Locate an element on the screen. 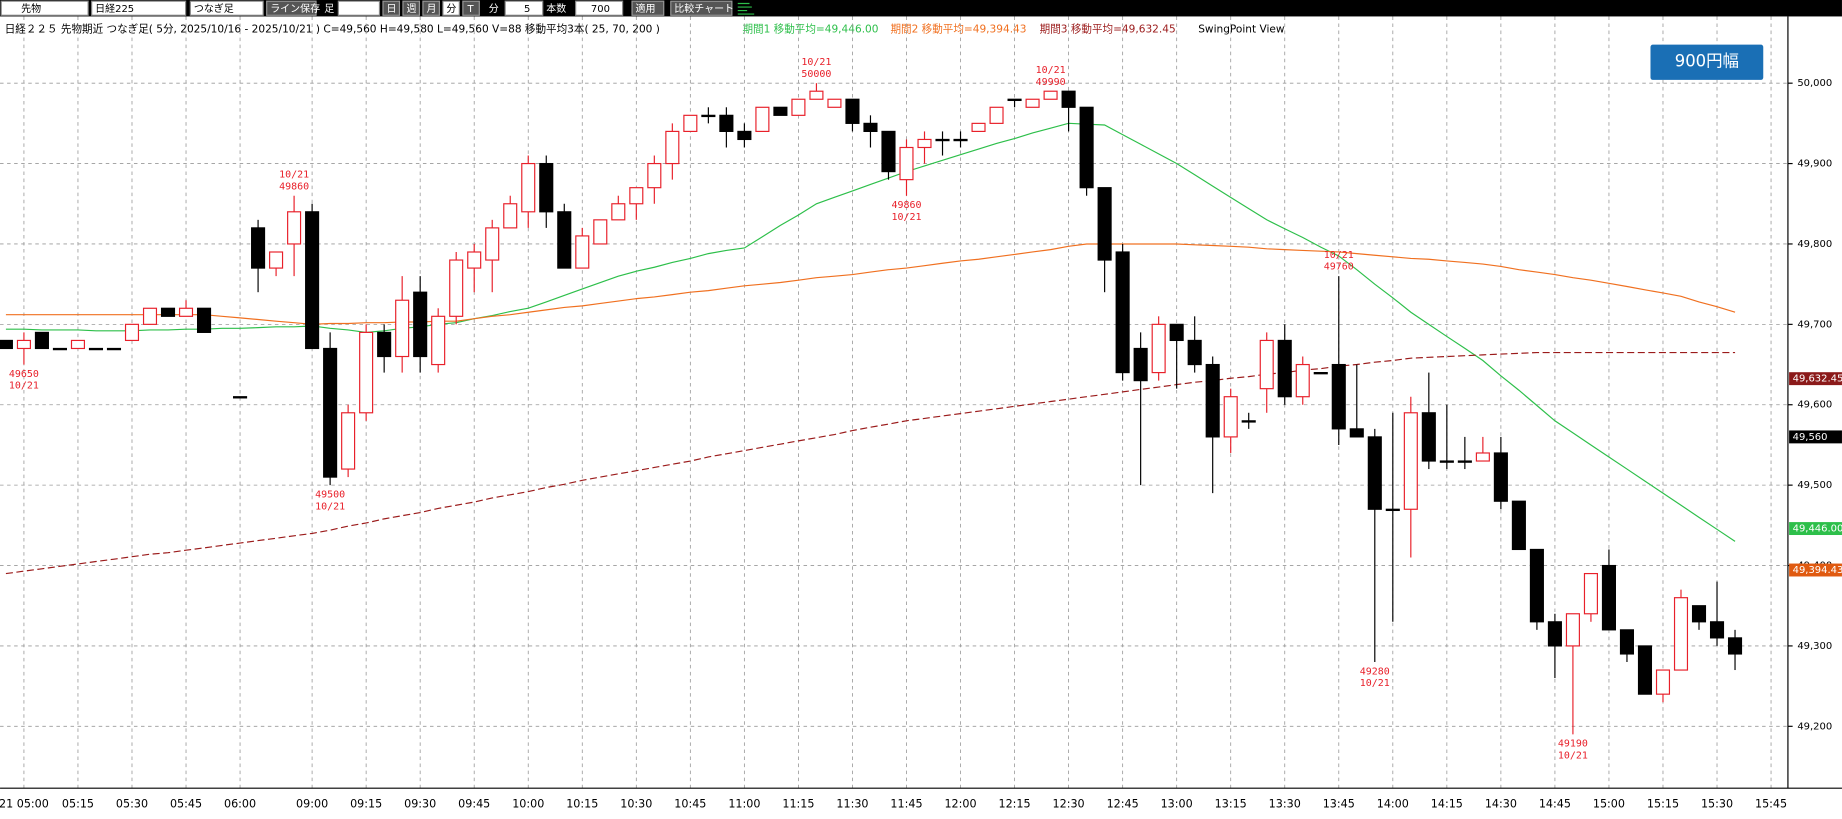 The width and height of the screenshot is (1842, 819). price-mark-label: 49,560 is located at coordinates (1810, 437).